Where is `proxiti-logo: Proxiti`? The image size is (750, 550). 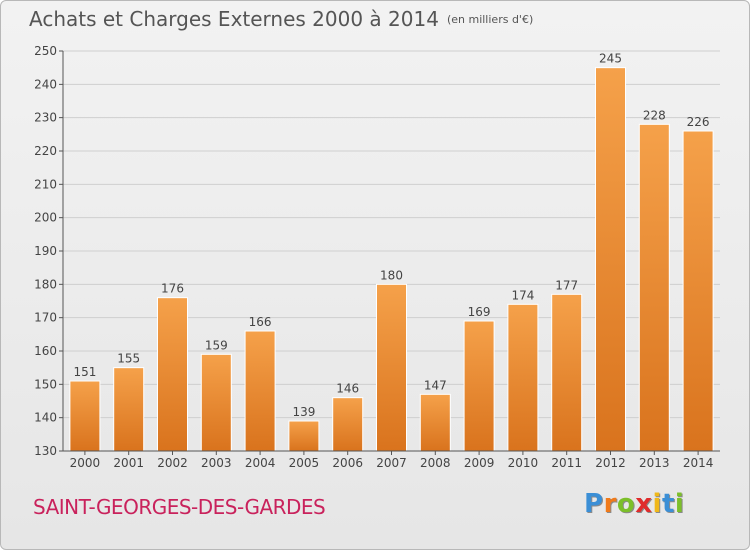 proxiti-logo: Proxiti is located at coordinates (634, 504).